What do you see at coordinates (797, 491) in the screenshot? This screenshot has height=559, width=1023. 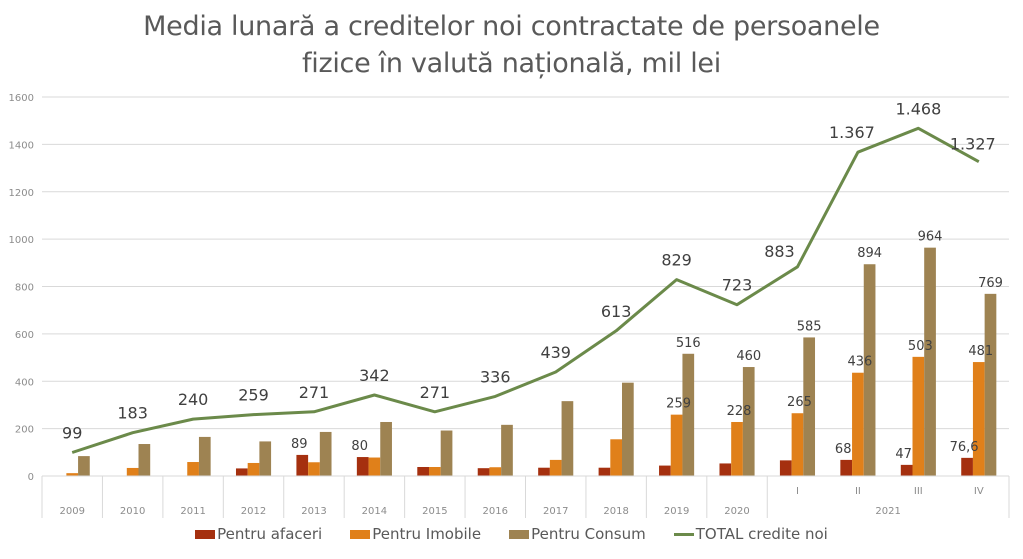 I see `x-tick-label: I` at bounding box center [797, 491].